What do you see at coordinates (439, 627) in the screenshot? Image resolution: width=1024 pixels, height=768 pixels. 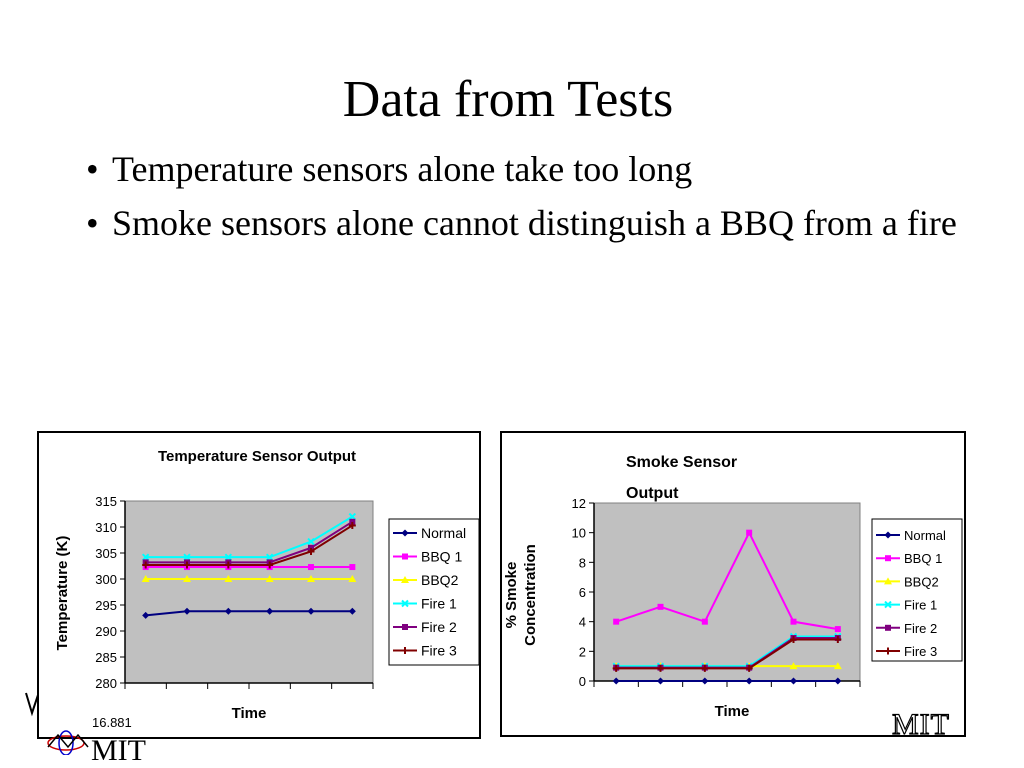 I see `legend-label: Fire 2` at bounding box center [439, 627].